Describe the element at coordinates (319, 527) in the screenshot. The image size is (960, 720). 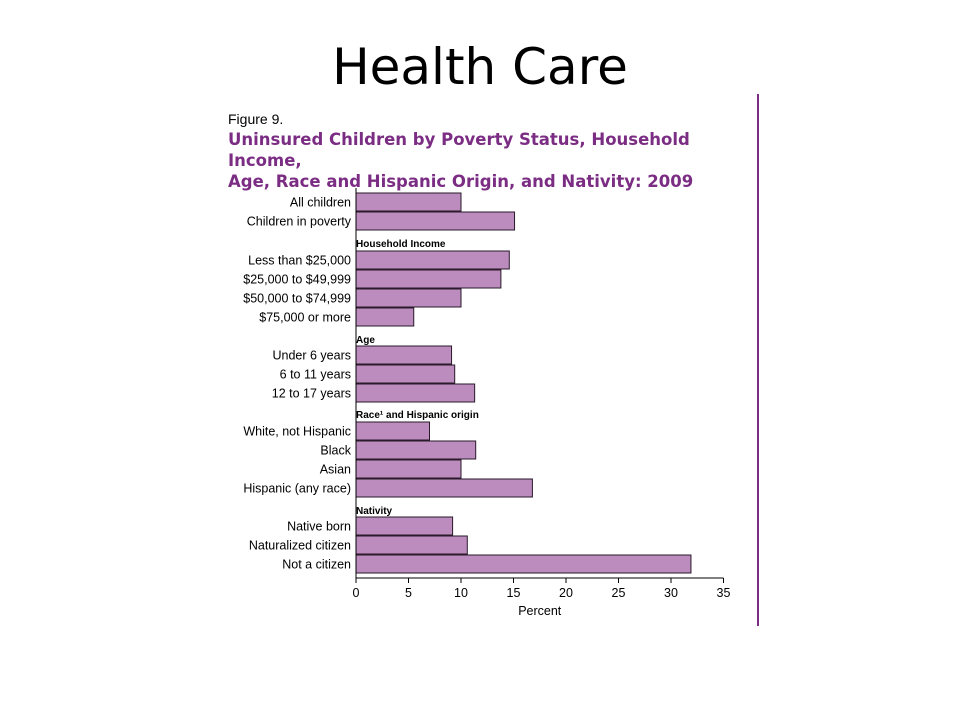
I see `category-label: Native born` at that location.